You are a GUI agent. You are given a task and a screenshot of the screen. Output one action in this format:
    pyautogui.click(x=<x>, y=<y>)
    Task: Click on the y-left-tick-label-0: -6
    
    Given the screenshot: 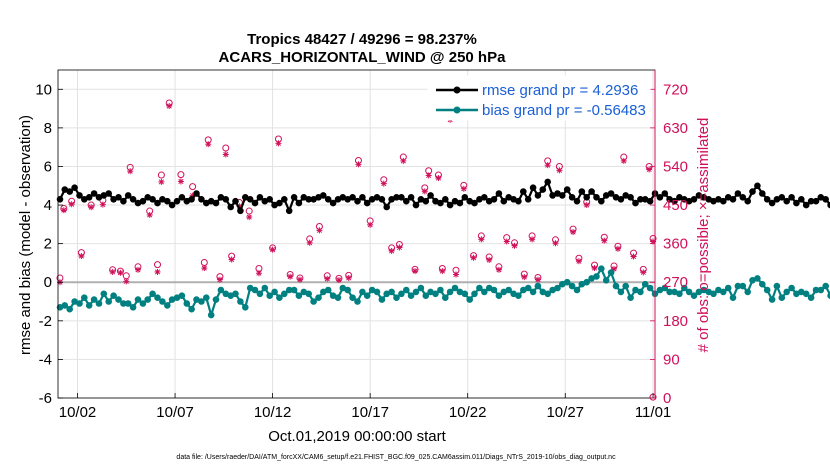 What is the action you would take?
    pyautogui.click(x=45, y=398)
    